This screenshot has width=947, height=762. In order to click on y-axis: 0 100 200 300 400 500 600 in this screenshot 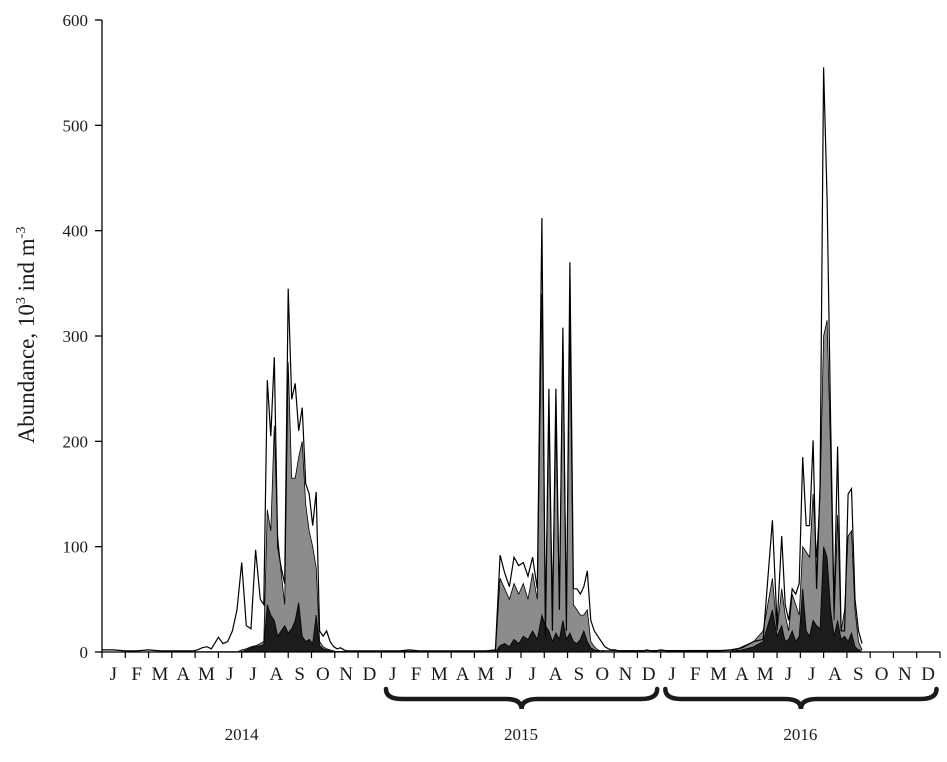, I will do `click(83, 336)`.